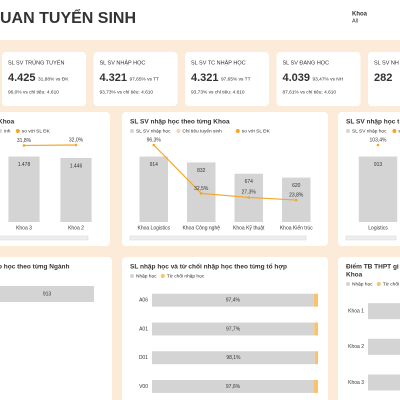 This screenshot has width=400, height=400. Describe the element at coordinates (143, 301) in the screenshot. I see `y-tick-label: A06` at that location.